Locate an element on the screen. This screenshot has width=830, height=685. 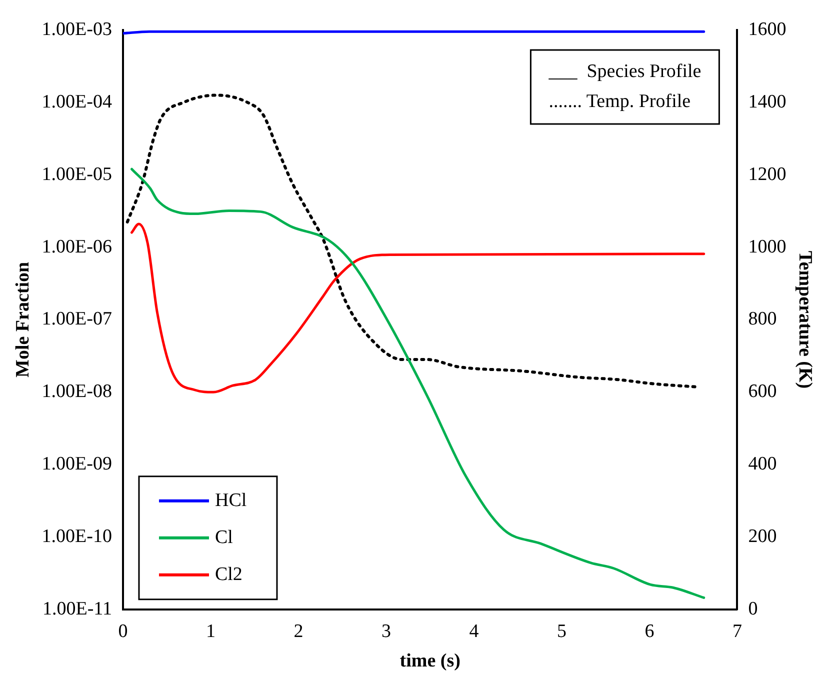
annotation: ___ Species Profile is located at coordinates (625, 71).